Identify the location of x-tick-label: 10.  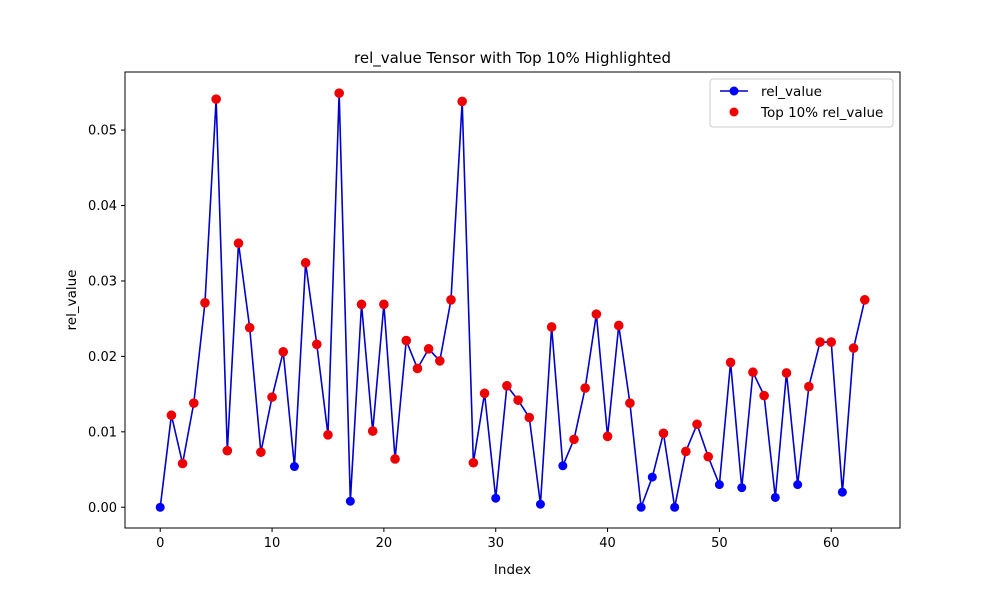
(272, 543).